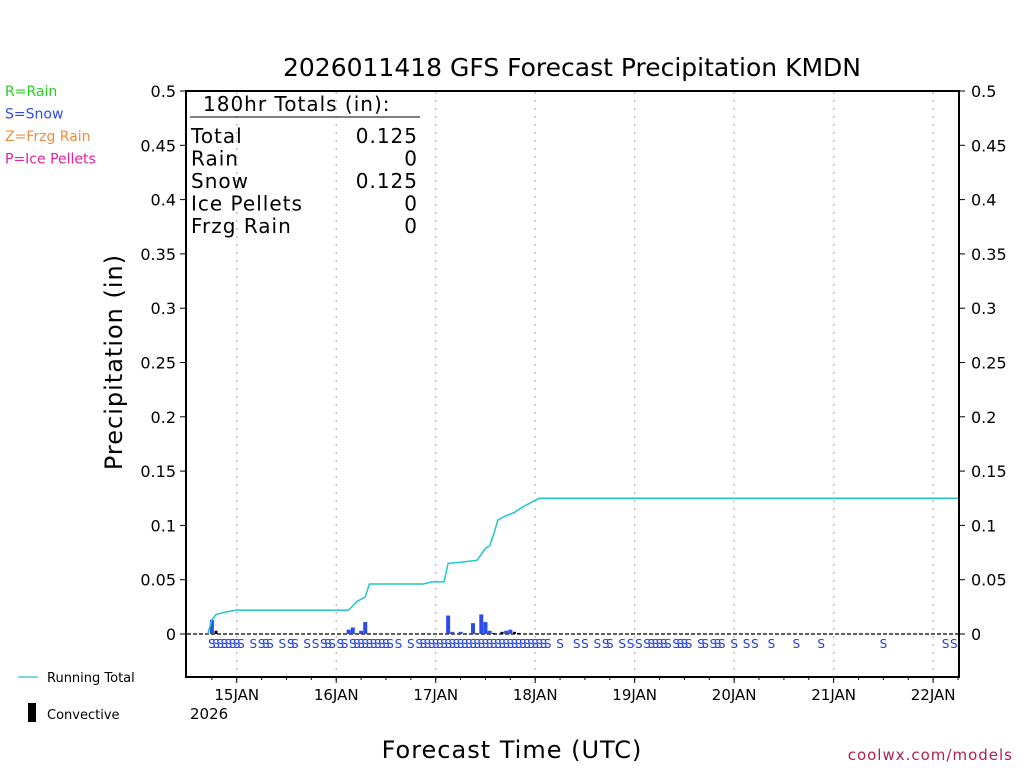 The width and height of the screenshot is (1024, 768). I want to click on x-tick-label: 22JAN, so click(933, 695).